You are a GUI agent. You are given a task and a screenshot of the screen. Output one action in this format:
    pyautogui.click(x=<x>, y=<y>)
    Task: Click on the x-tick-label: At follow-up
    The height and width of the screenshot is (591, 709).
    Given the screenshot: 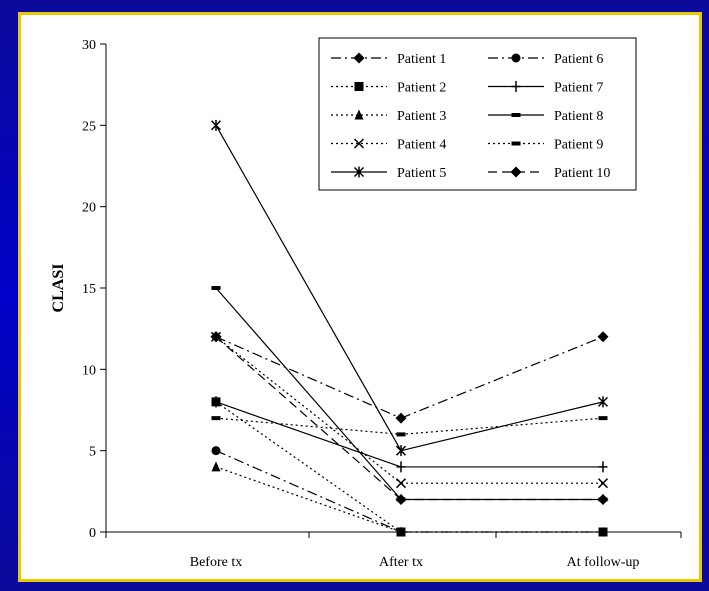 What is the action you would take?
    pyautogui.click(x=603, y=562)
    